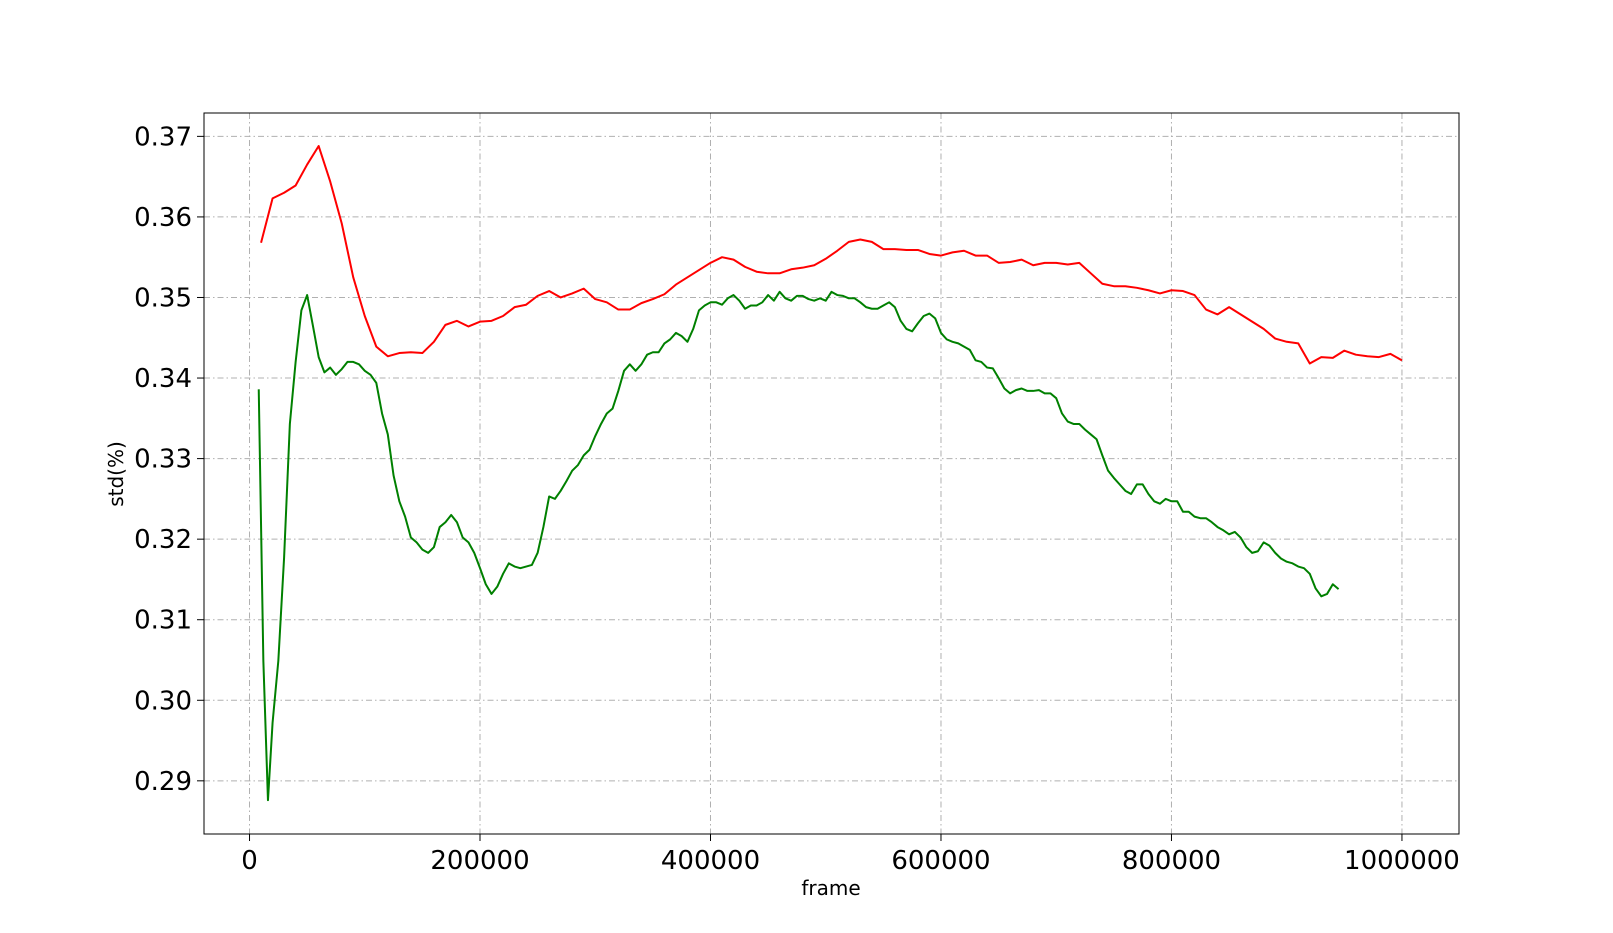  Describe the element at coordinates (163, 621) in the screenshot. I see `y-tick-label: 0.31` at that location.